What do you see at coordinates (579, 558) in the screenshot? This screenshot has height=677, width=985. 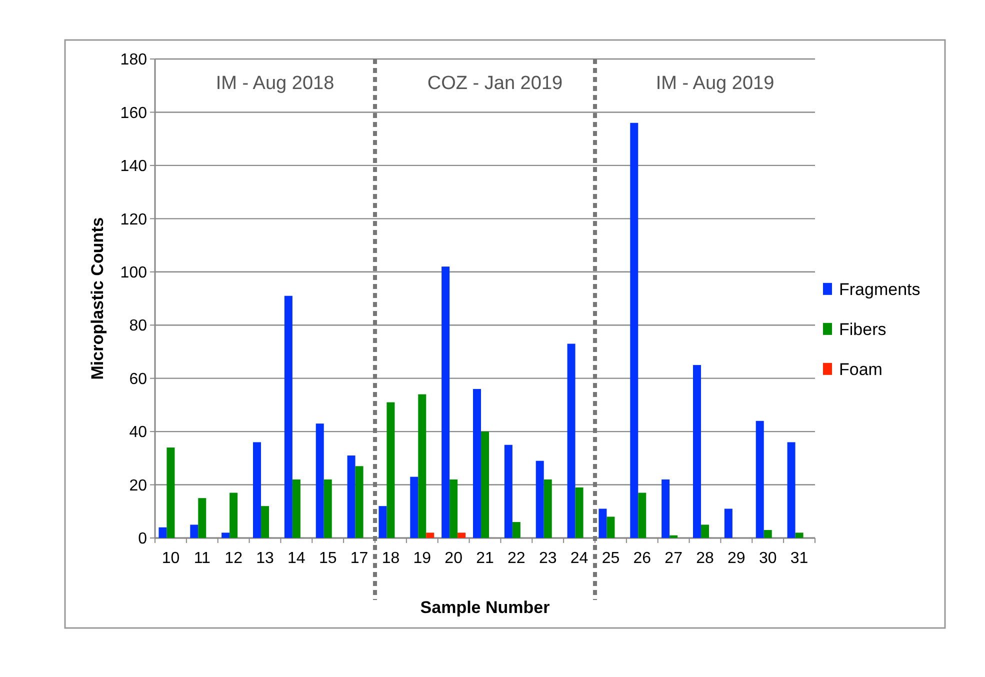 I see `x-tick-label: 24` at bounding box center [579, 558].